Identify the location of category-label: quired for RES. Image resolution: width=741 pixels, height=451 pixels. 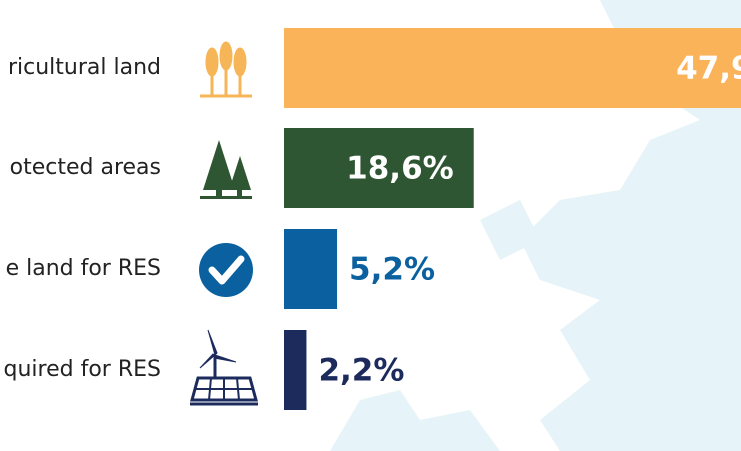
(82, 369).